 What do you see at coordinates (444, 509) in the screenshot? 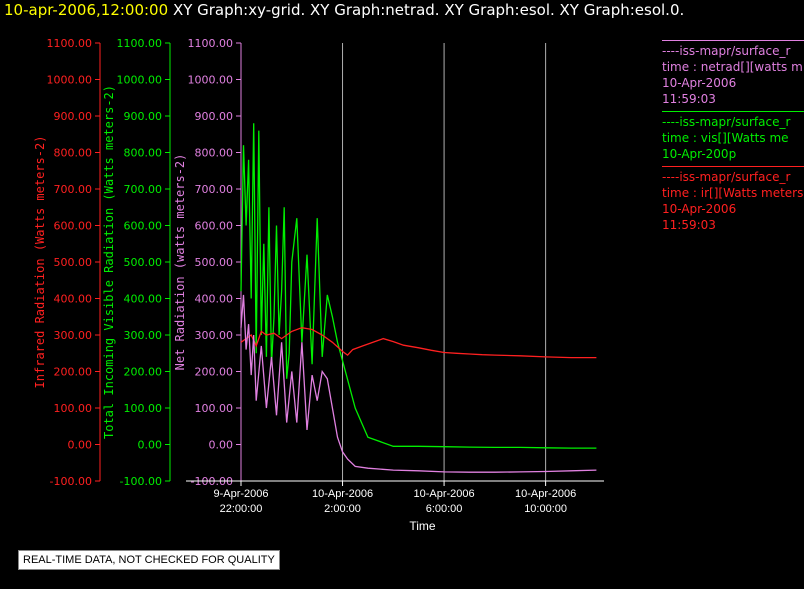
I see `x-tick-label: 6:00:00` at bounding box center [444, 509].